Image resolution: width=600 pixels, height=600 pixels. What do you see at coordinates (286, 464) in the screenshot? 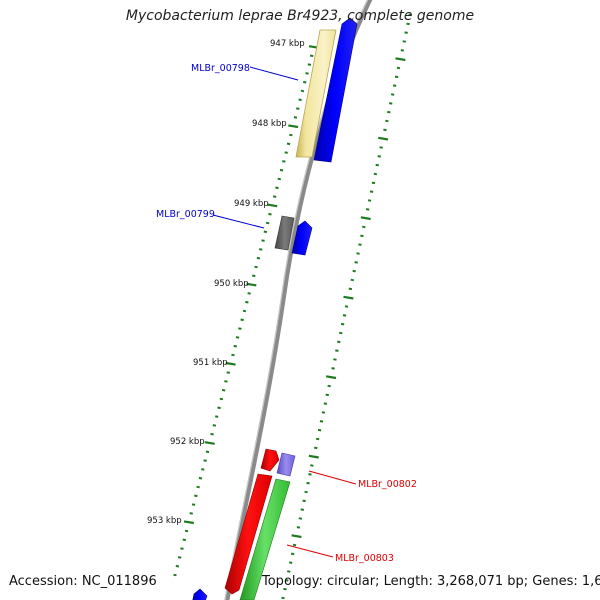
I see `feature-purple-small` at bounding box center [286, 464].